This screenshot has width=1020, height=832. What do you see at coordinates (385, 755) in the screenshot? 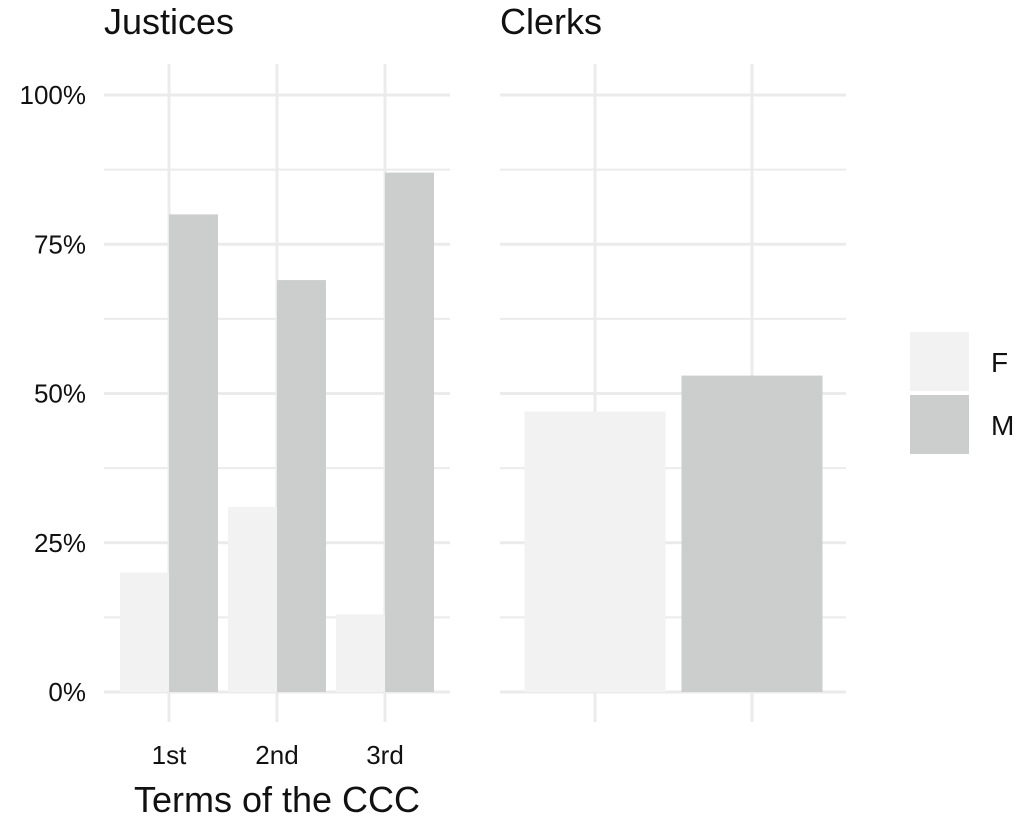
I see `x-tick-label: 3rd` at bounding box center [385, 755].